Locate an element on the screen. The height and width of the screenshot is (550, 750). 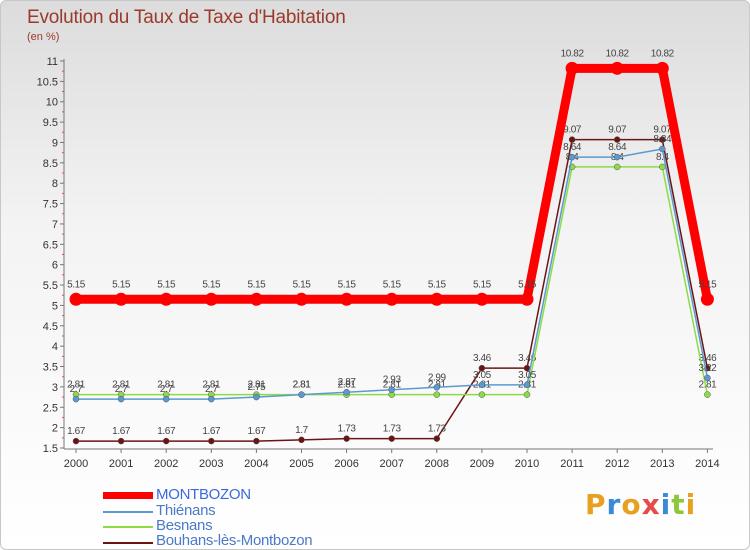
chart-title: Evolution du Taux de Taxe d'Habitation is located at coordinates (186, 17).